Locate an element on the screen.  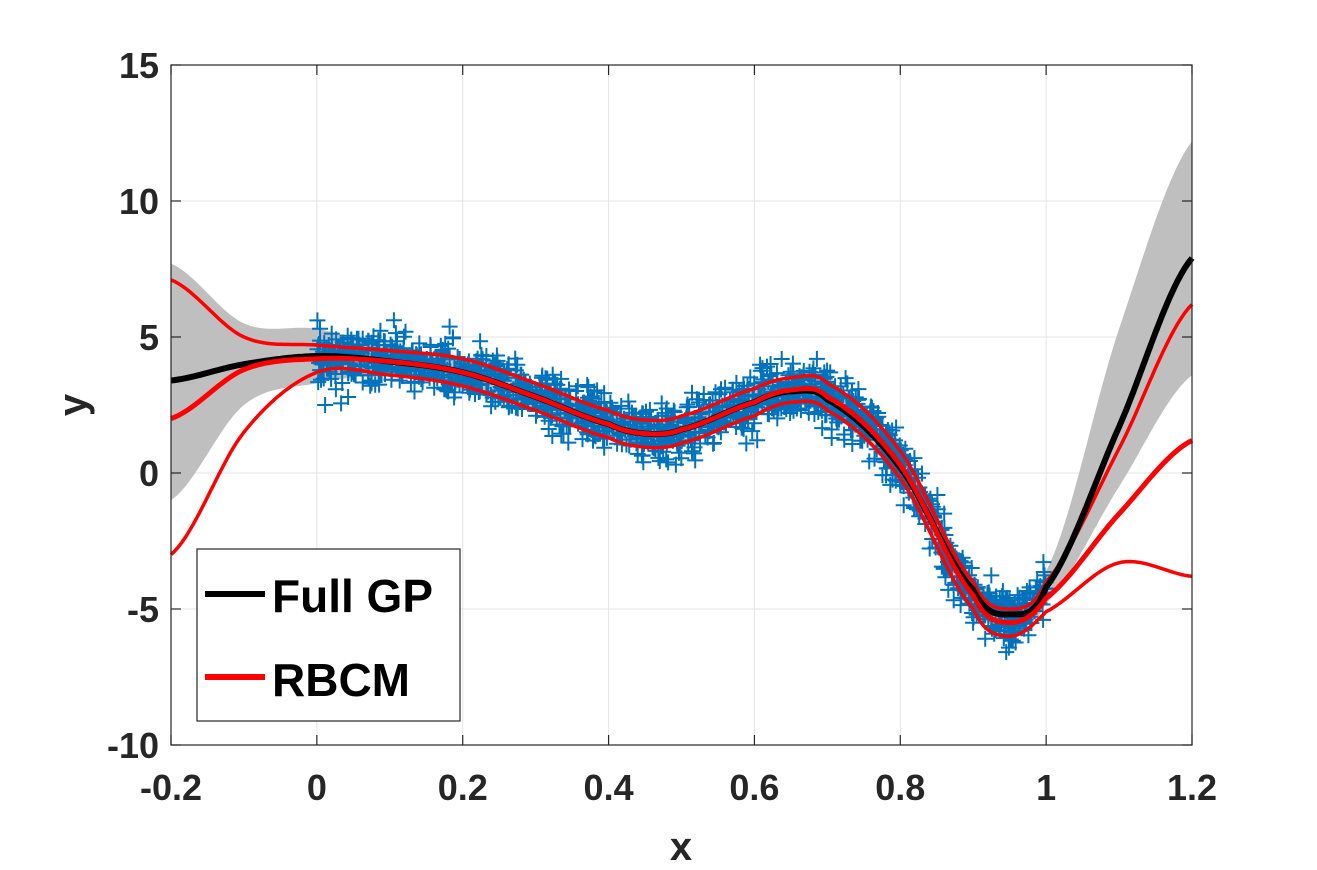
legend: Full GP RBCM is located at coordinates (328, 635).